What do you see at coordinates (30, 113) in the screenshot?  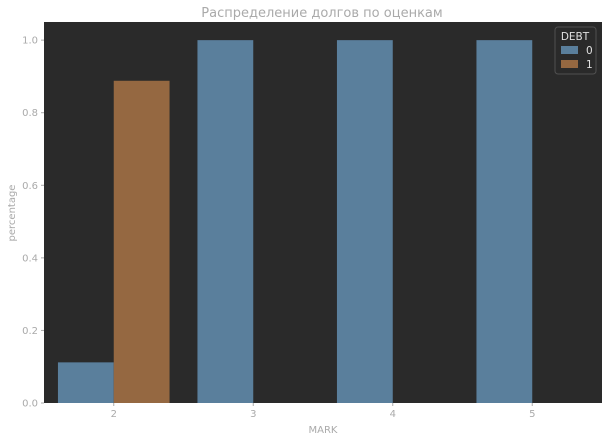 I see `y-tick-label: 0.8` at bounding box center [30, 113].